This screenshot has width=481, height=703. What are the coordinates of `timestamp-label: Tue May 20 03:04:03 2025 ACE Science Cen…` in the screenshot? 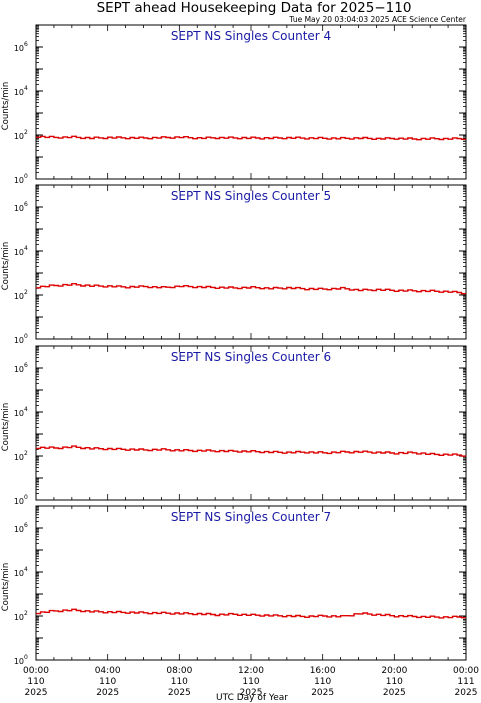 It's located at (377, 19).